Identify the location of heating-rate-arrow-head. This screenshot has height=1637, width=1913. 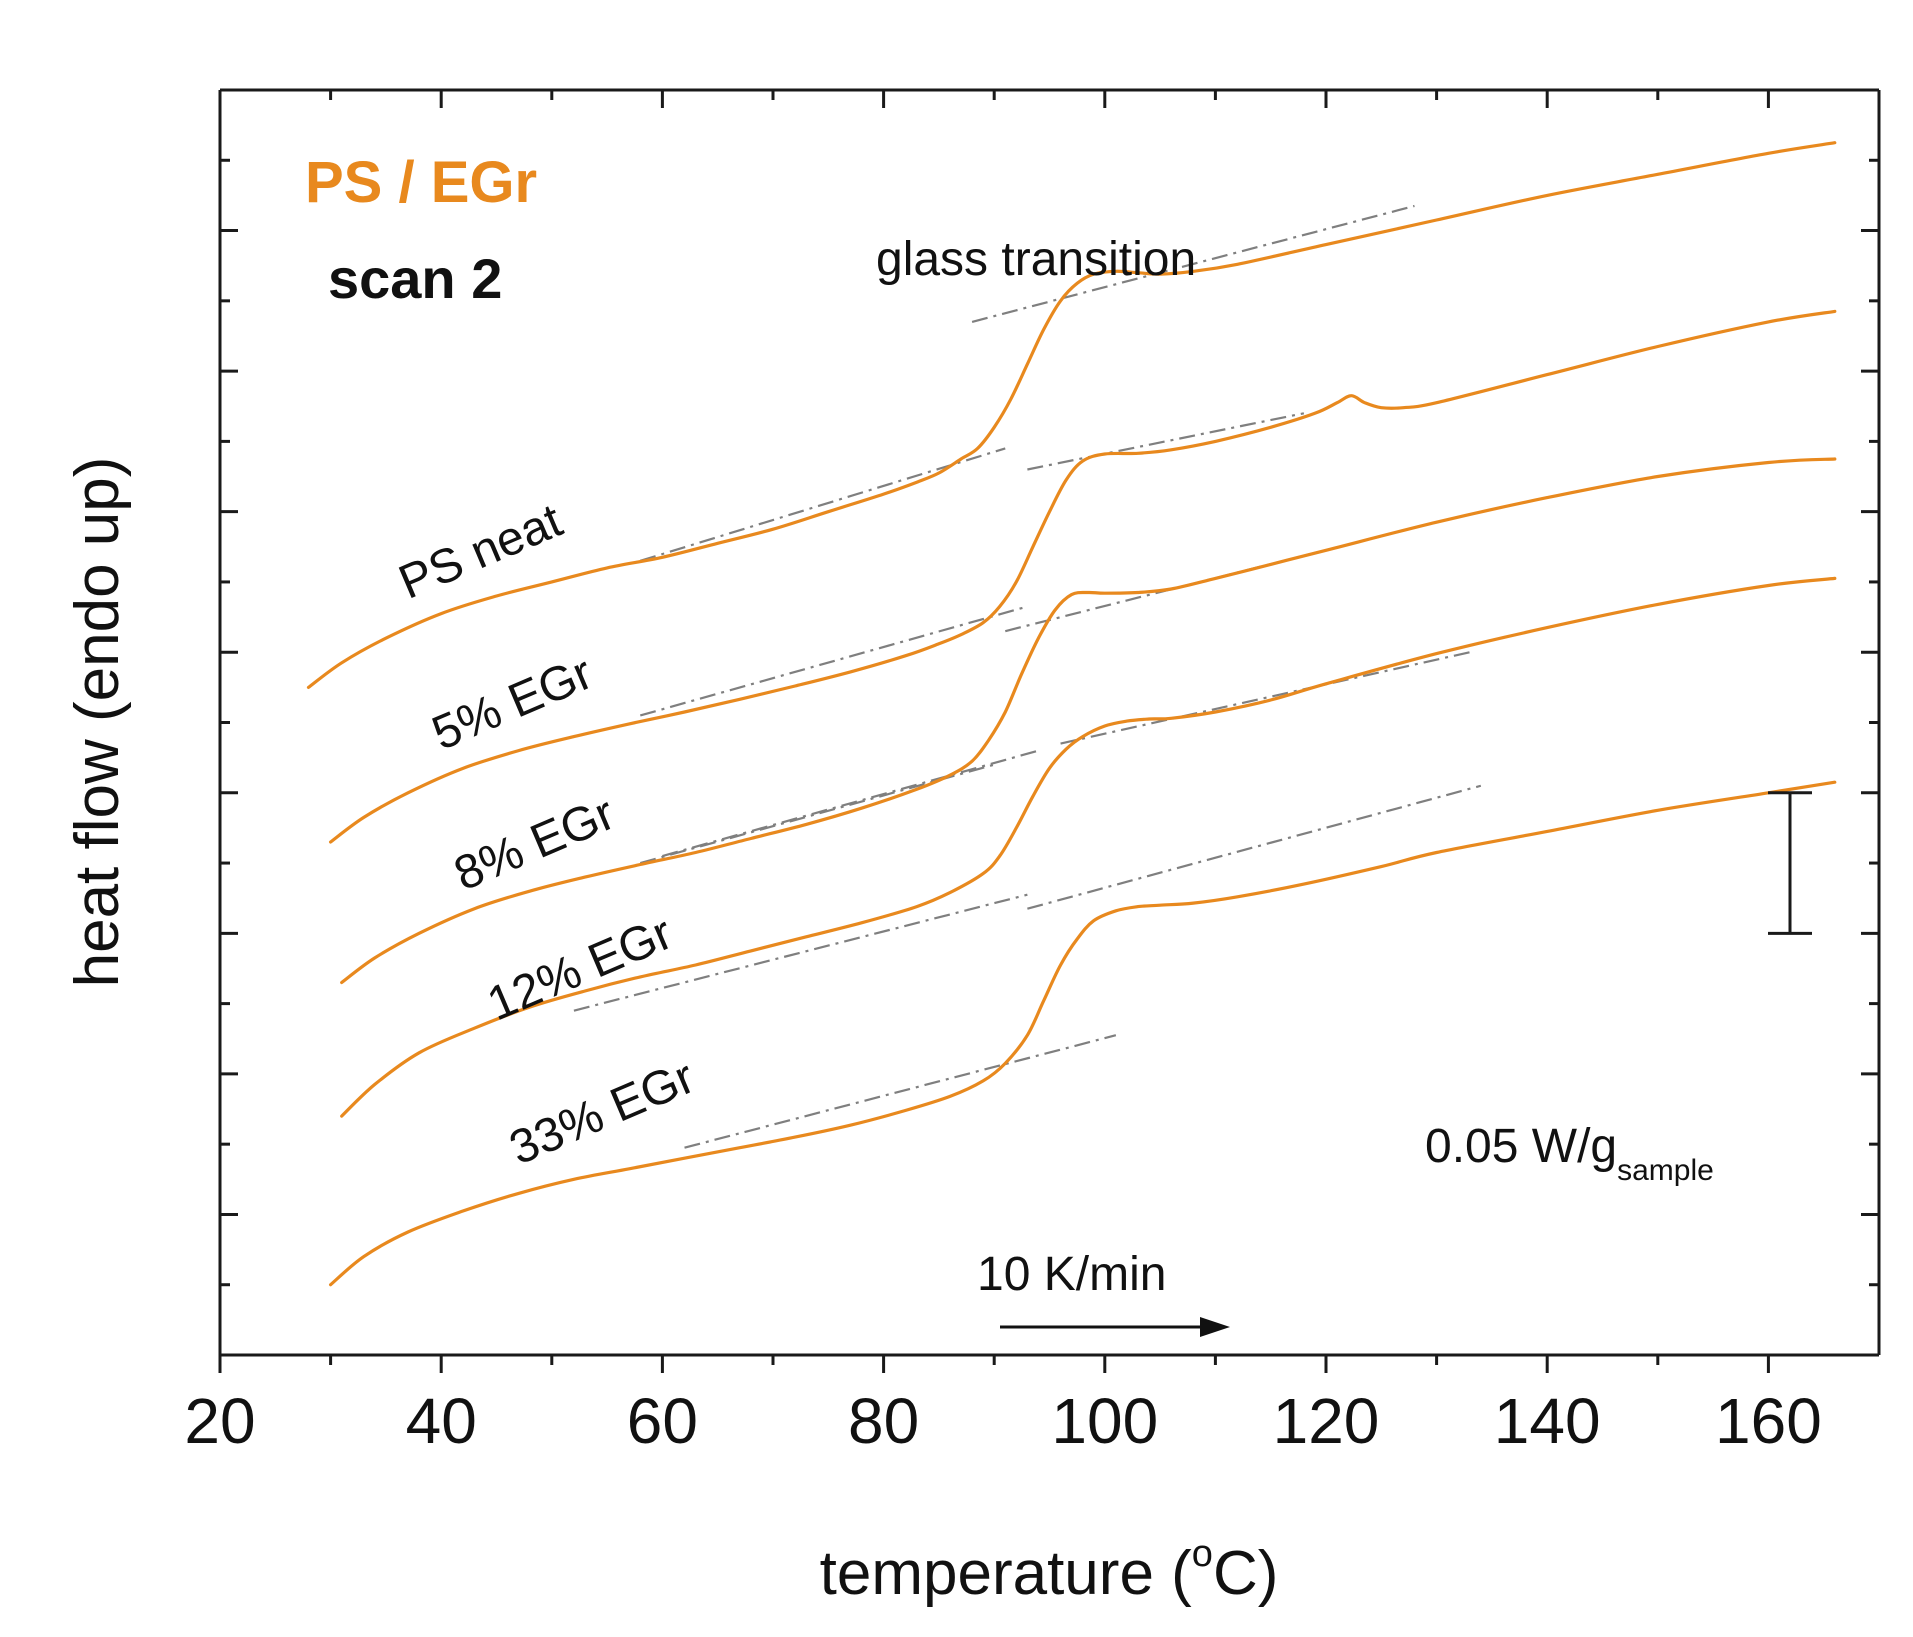
(1215, 1327).